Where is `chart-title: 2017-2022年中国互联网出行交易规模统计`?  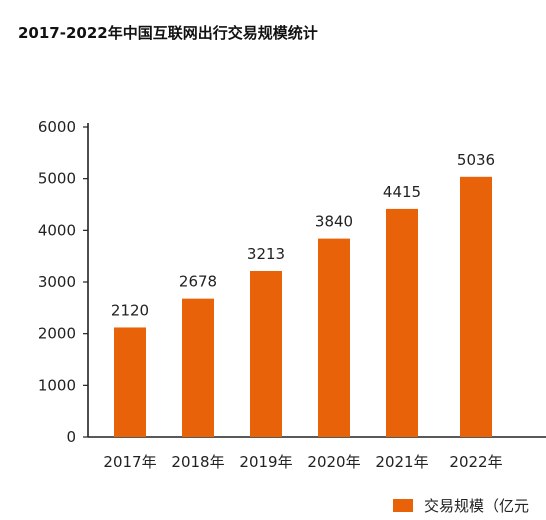
chart-title: 2017-2022年中国互联网出行交易规模统计 is located at coordinates (168, 33).